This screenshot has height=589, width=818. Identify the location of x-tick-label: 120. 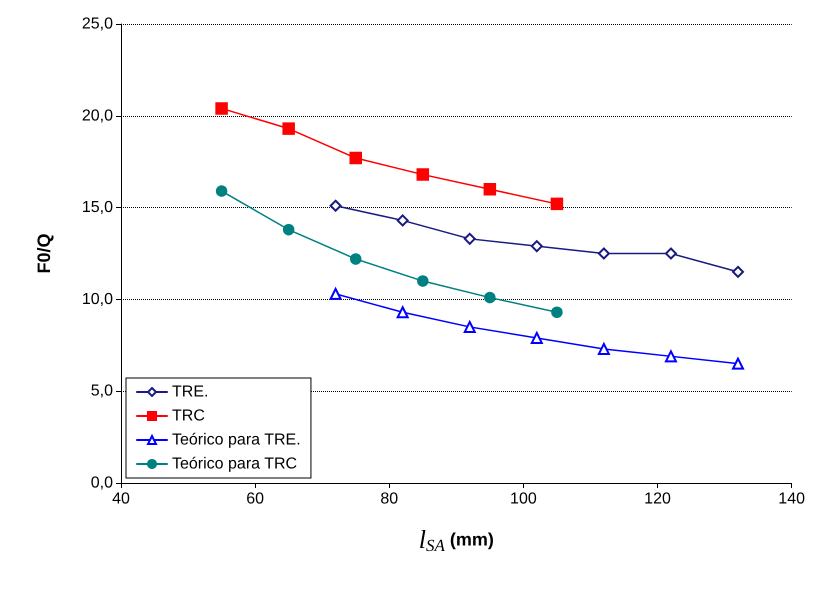
(657, 499).